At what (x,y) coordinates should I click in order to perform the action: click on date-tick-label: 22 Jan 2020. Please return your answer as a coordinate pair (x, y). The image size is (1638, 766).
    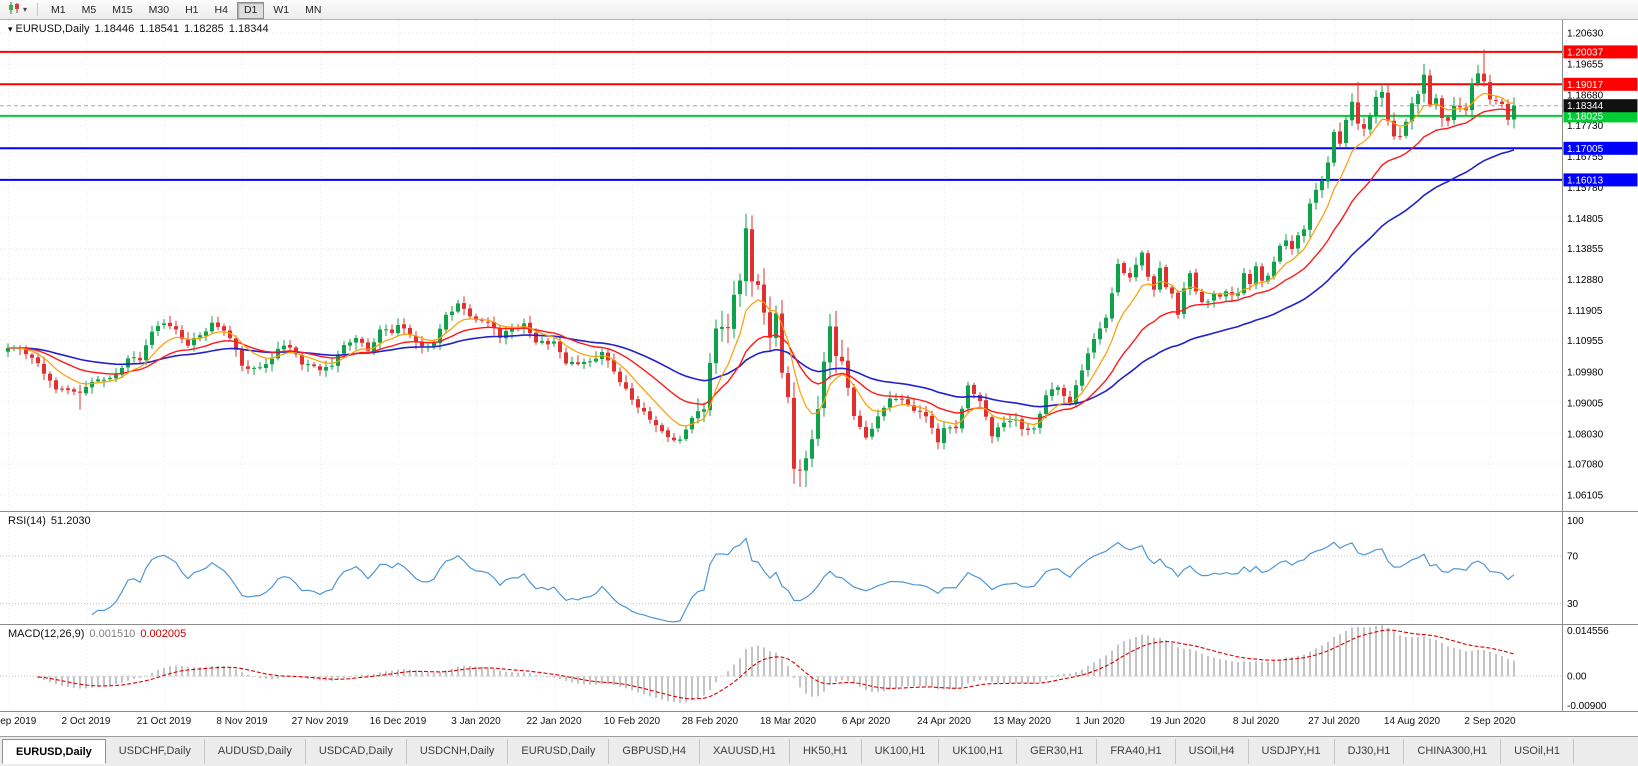
    Looking at the image, I should click on (554, 721).